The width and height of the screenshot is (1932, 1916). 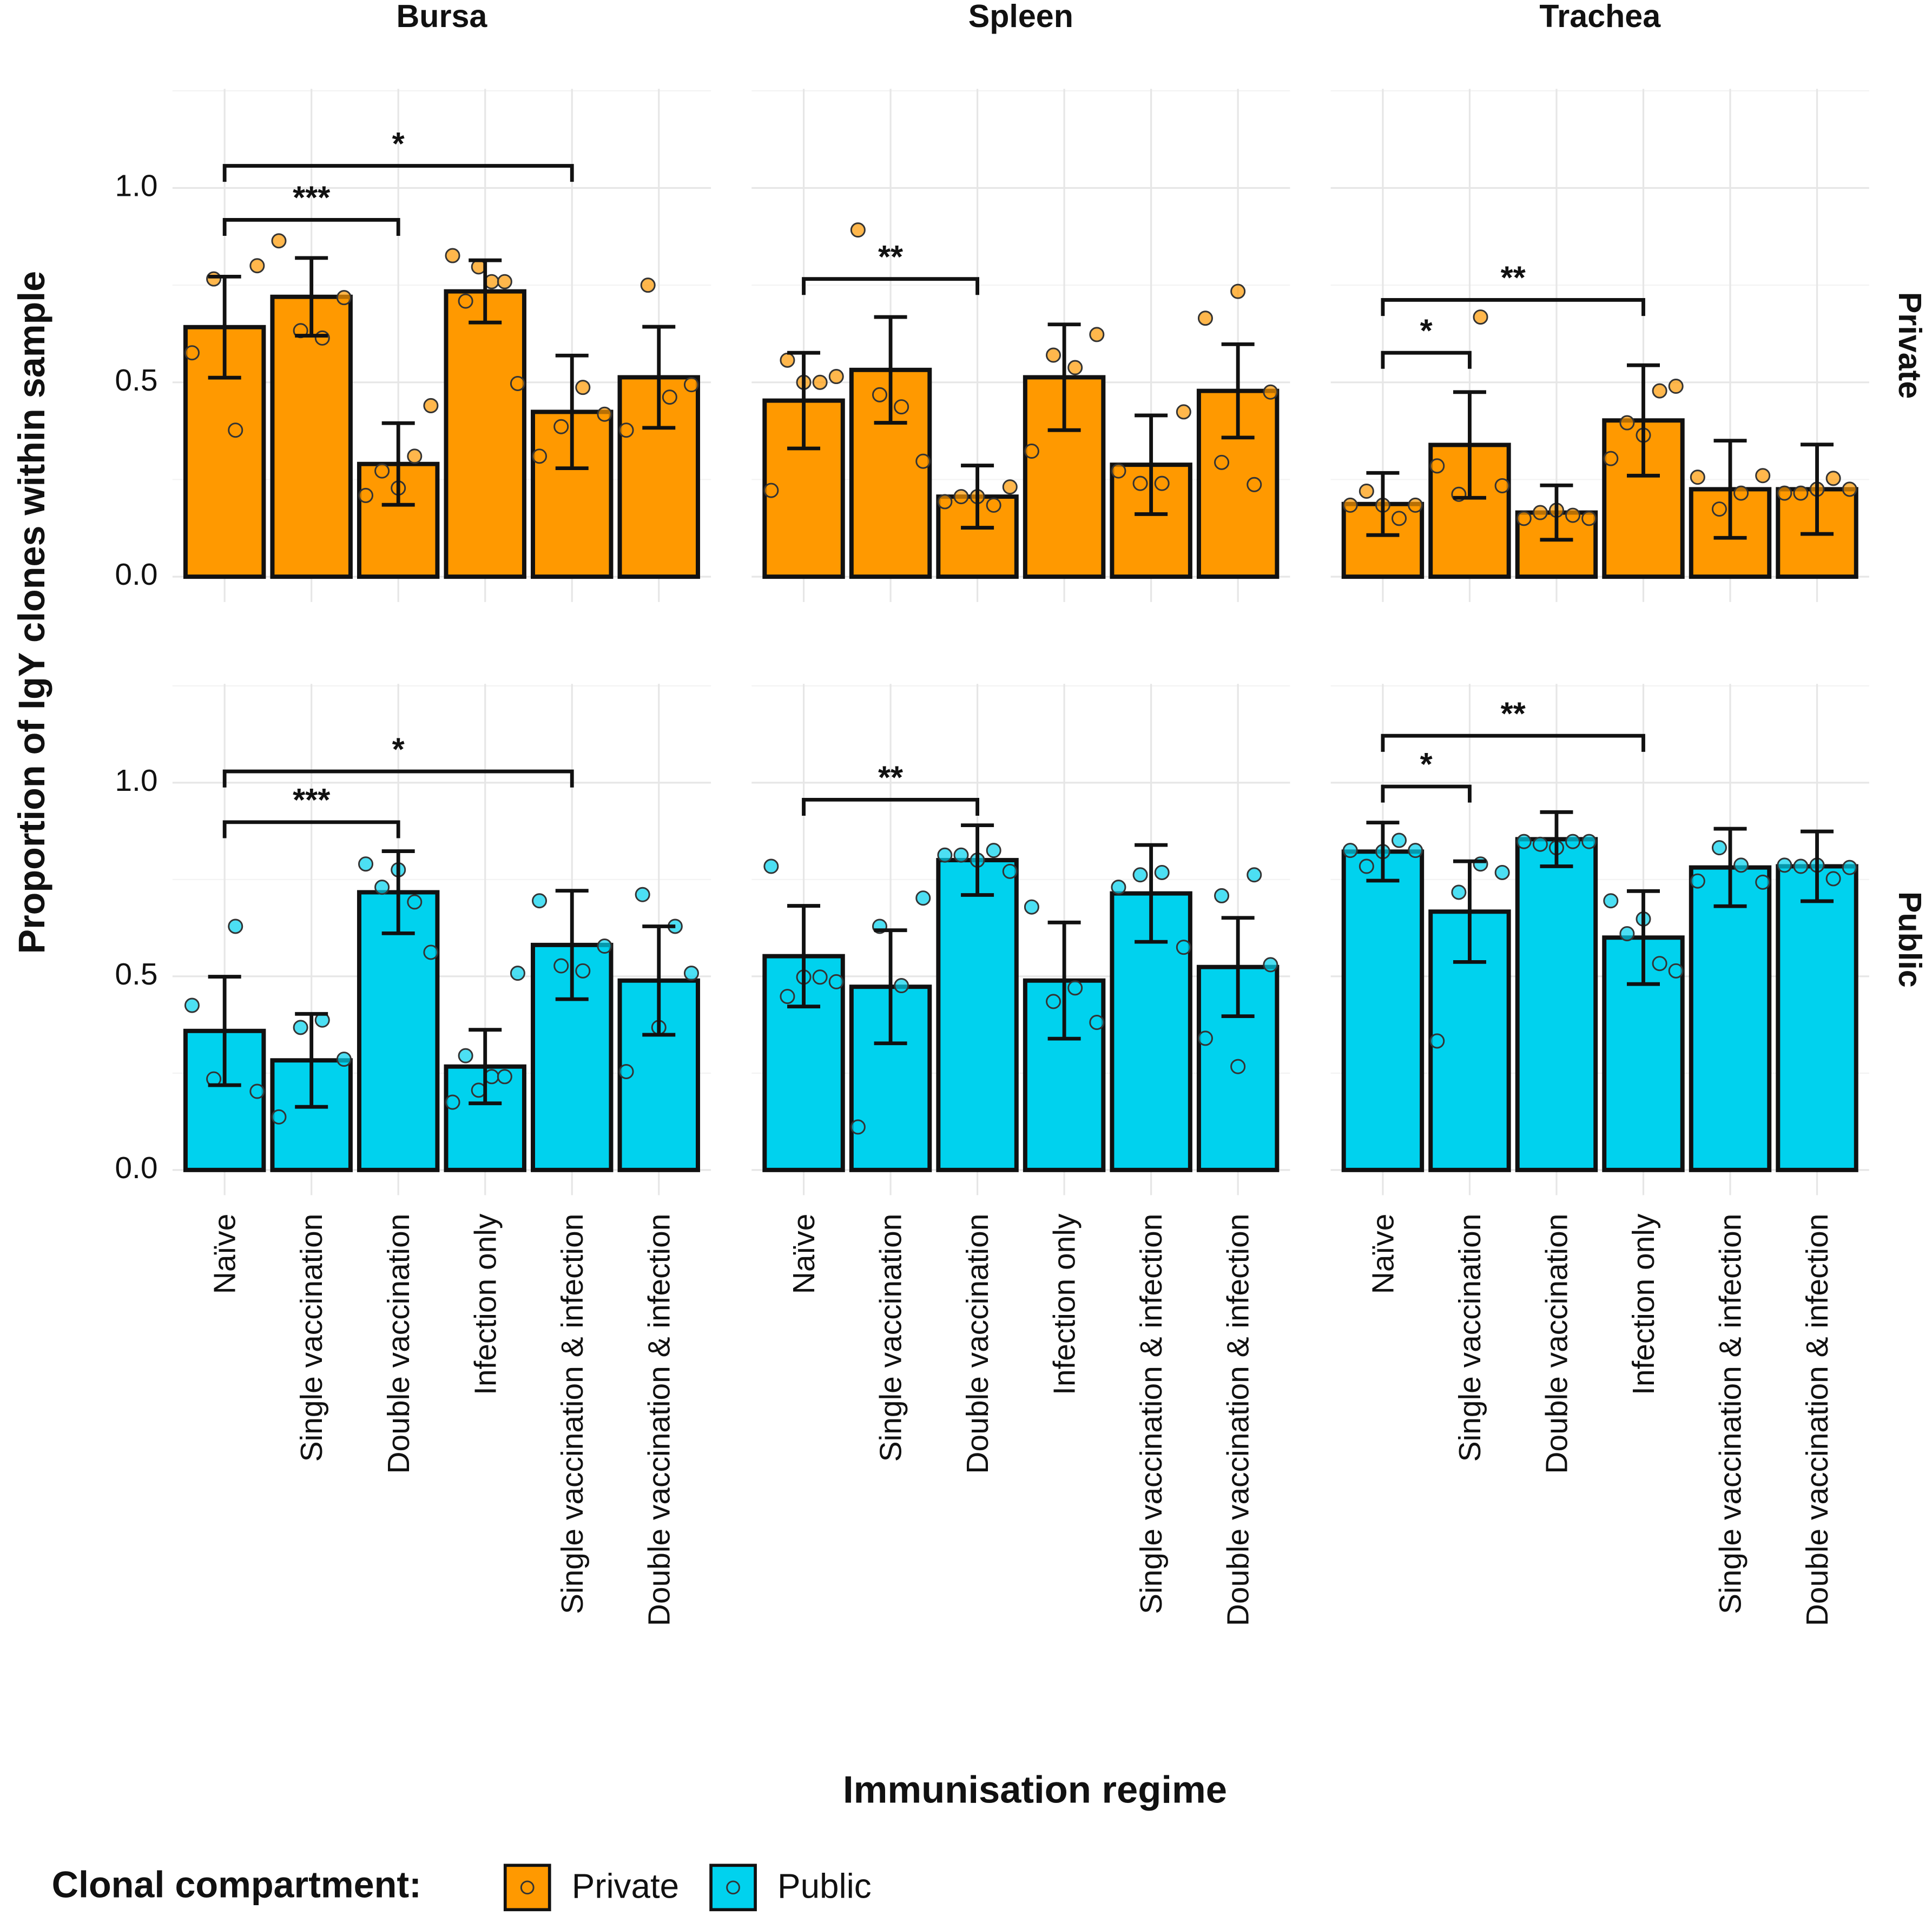 What do you see at coordinates (1151, 1414) in the screenshot?
I see `x-tick-label: Single vaccination & infection` at bounding box center [1151, 1414].